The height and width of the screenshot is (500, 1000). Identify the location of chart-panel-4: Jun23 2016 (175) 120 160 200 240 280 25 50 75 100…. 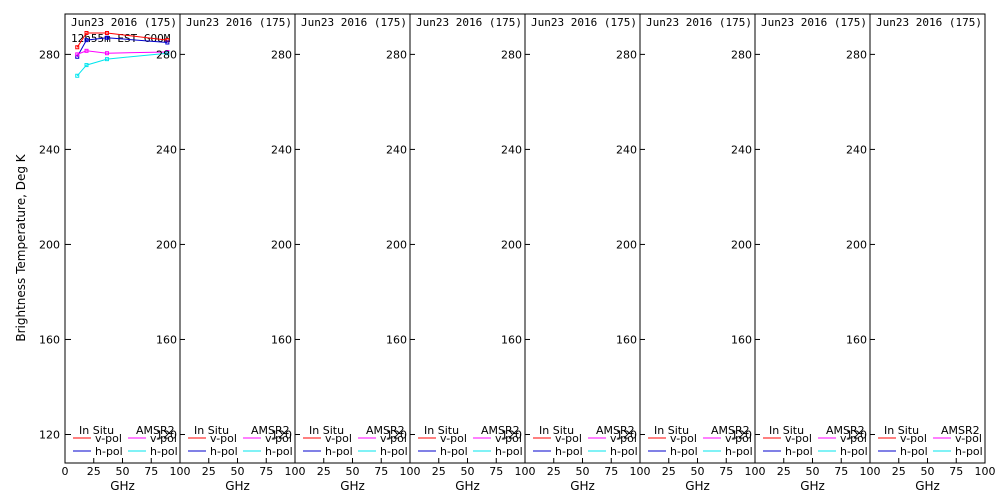
(461, 253).